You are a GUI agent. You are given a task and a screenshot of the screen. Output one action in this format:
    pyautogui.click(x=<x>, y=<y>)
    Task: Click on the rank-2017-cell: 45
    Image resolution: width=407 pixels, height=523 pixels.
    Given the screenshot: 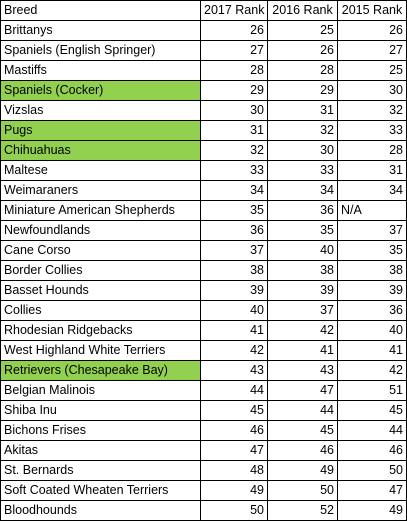 What is the action you would take?
    pyautogui.click(x=234, y=410)
    